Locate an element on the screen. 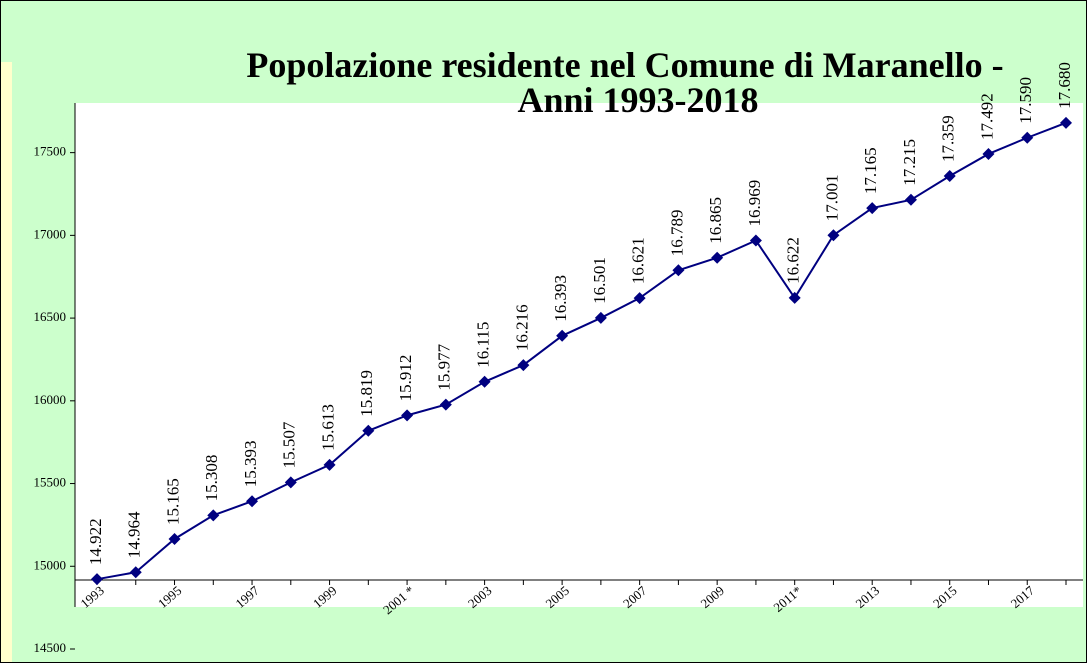  data-label: 16.115 is located at coordinates (483, 345).